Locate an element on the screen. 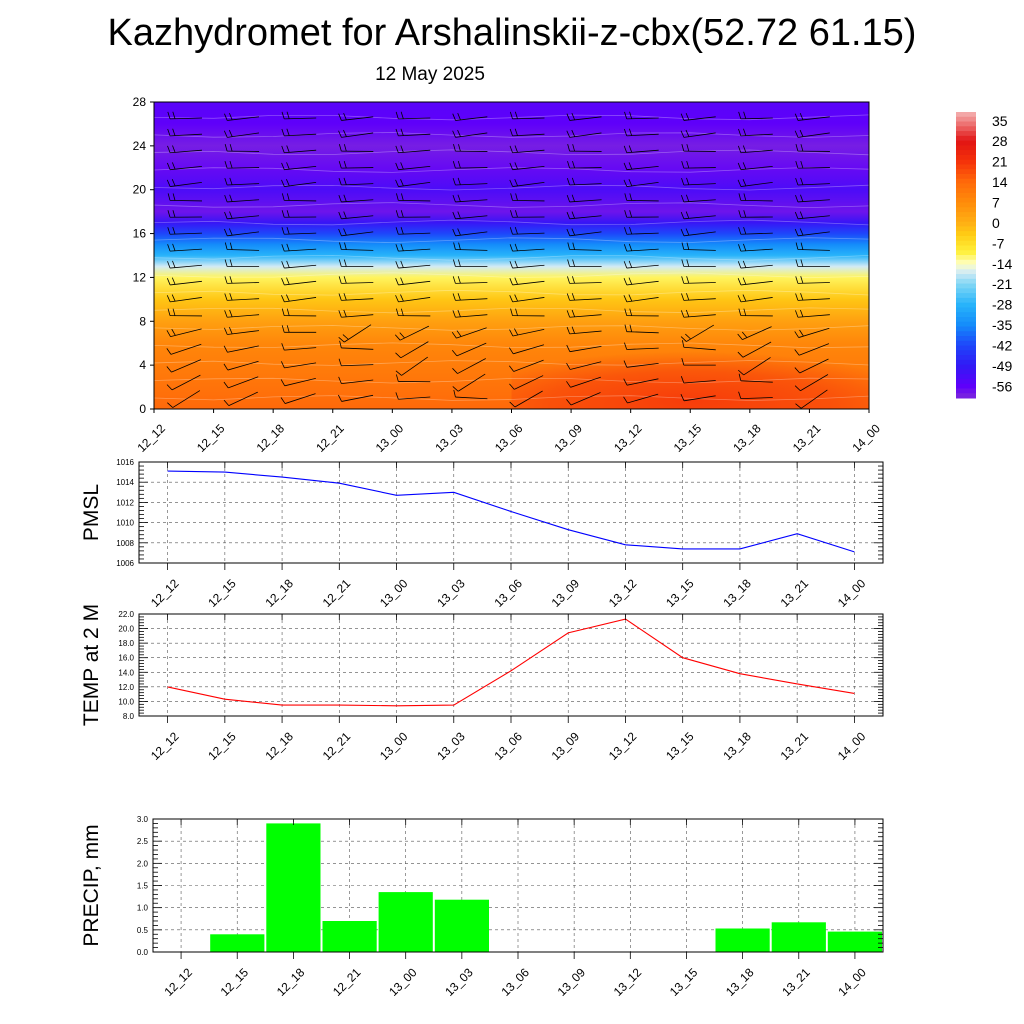 The image size is (1024, 1024). y-tick-label: 4 is located at coordinates (142, 365).